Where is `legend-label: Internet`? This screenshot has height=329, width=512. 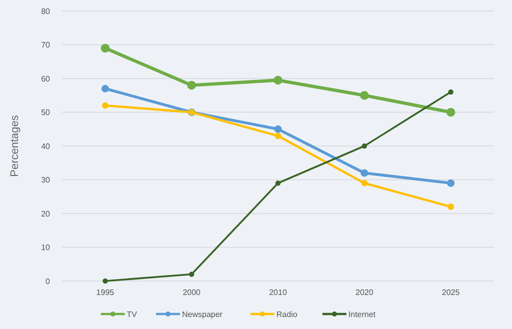
legend-label: Internet is located at coordinates (362, 314).